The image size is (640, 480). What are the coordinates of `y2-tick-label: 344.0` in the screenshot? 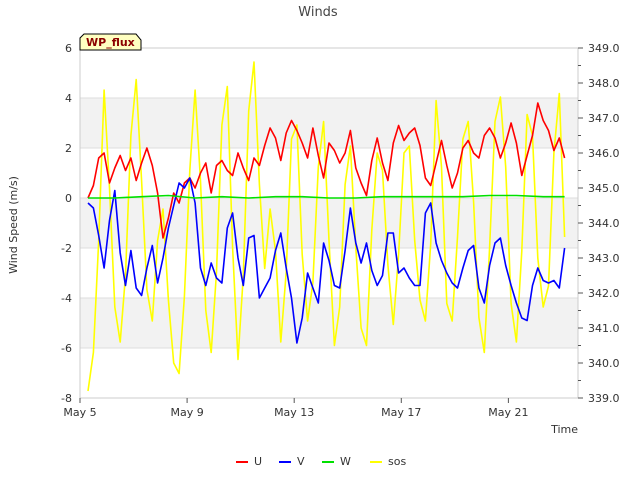 It's located at (604, 223).